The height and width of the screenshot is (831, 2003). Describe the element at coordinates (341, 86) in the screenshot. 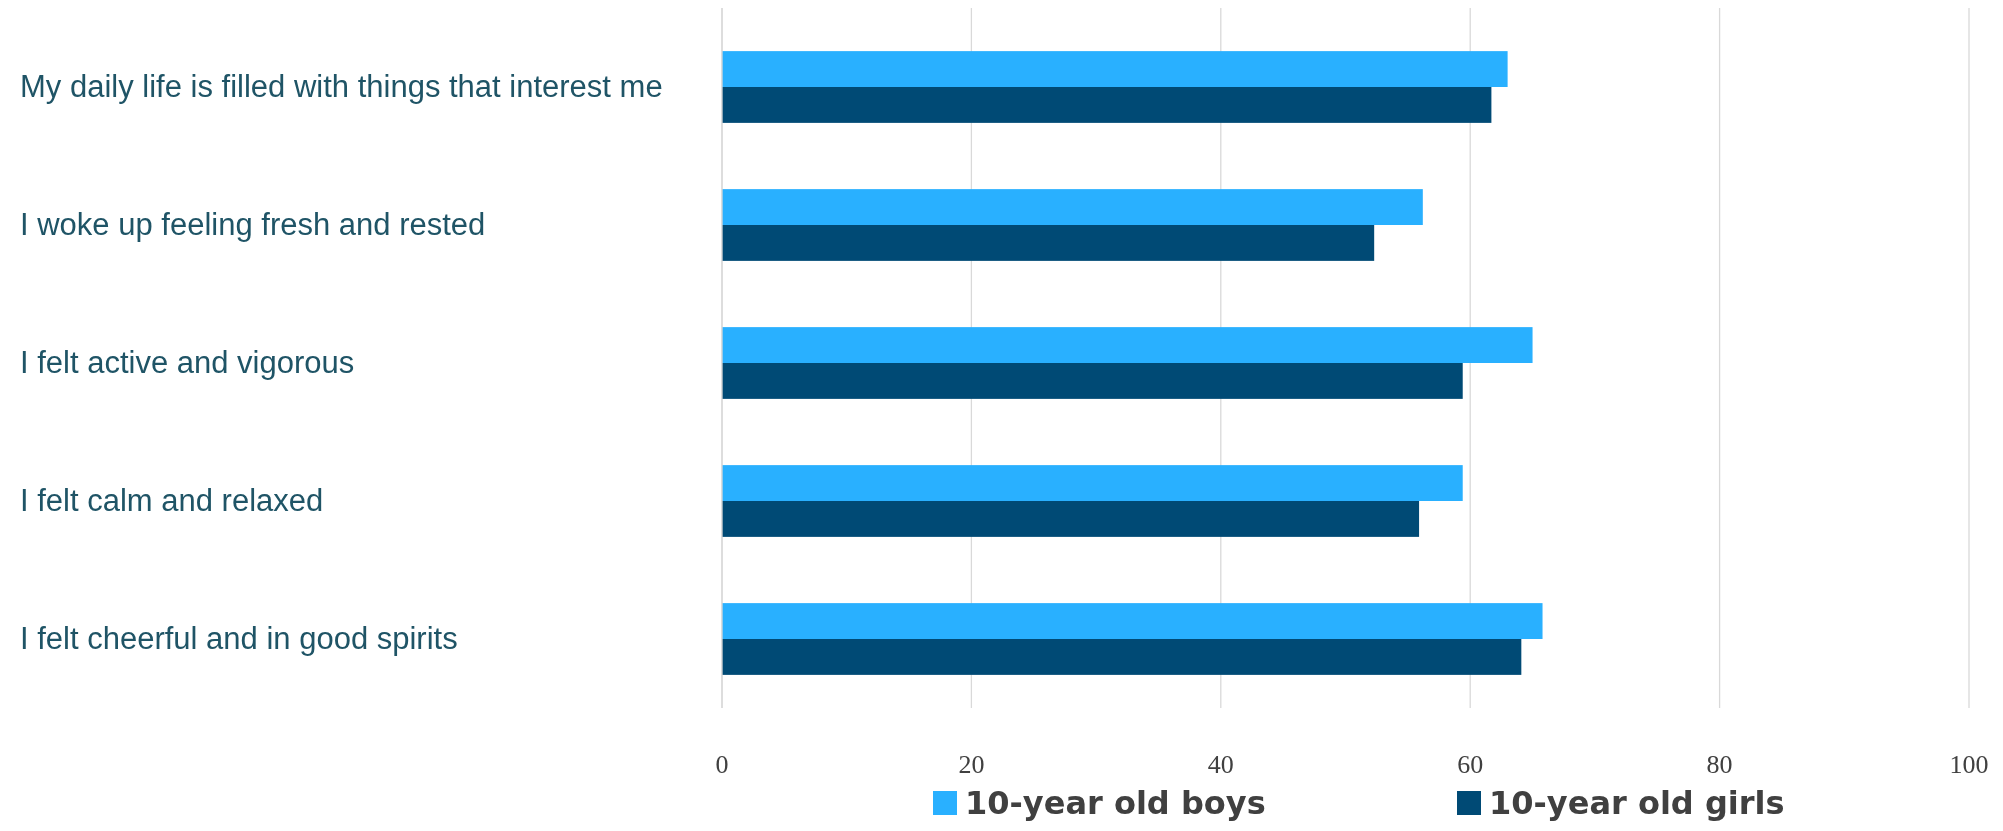

I see `y-tick-label: My daily life is filled with things that interest me` at that location.